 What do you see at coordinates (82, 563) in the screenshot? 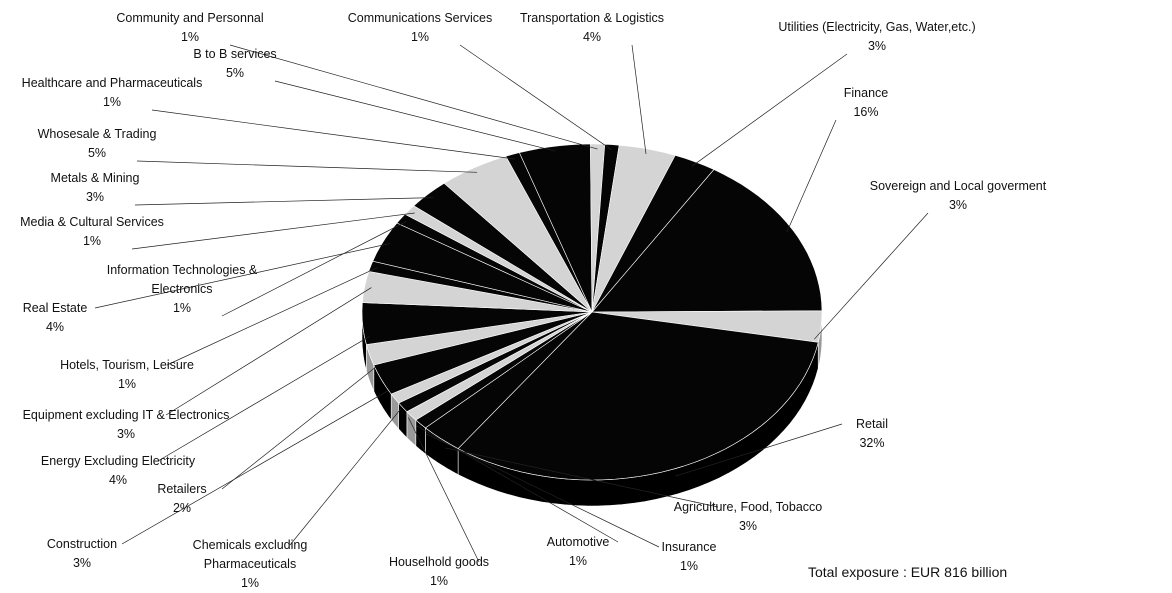
I see `slice-percent-8: 3%` at bounding box center [82, 563].